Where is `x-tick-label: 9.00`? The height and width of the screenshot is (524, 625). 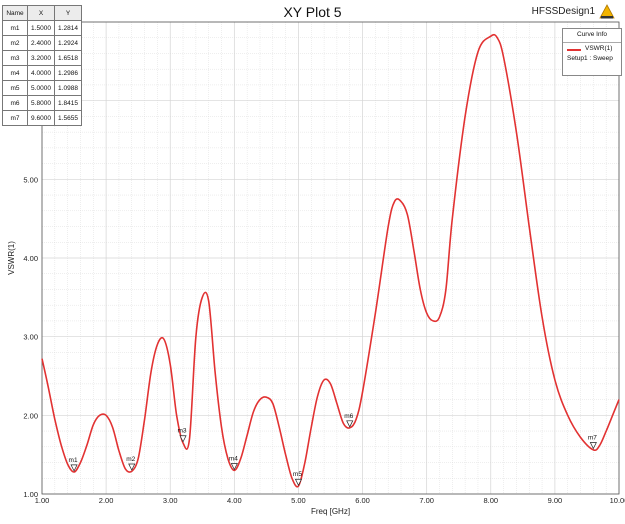
x-tick-label: 9.00 is located at coordinates (555, 500).